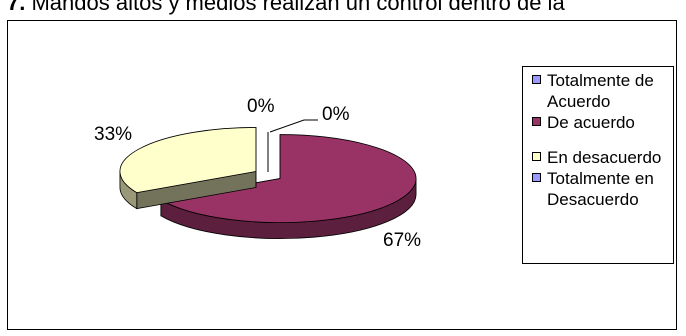 The height and width of the screenshot is (336, 686). What do you see at coordinates (536, 121) in the screenshot?
I see `legend-swatch-de-acuerdo` at bounding box center [536, 121].